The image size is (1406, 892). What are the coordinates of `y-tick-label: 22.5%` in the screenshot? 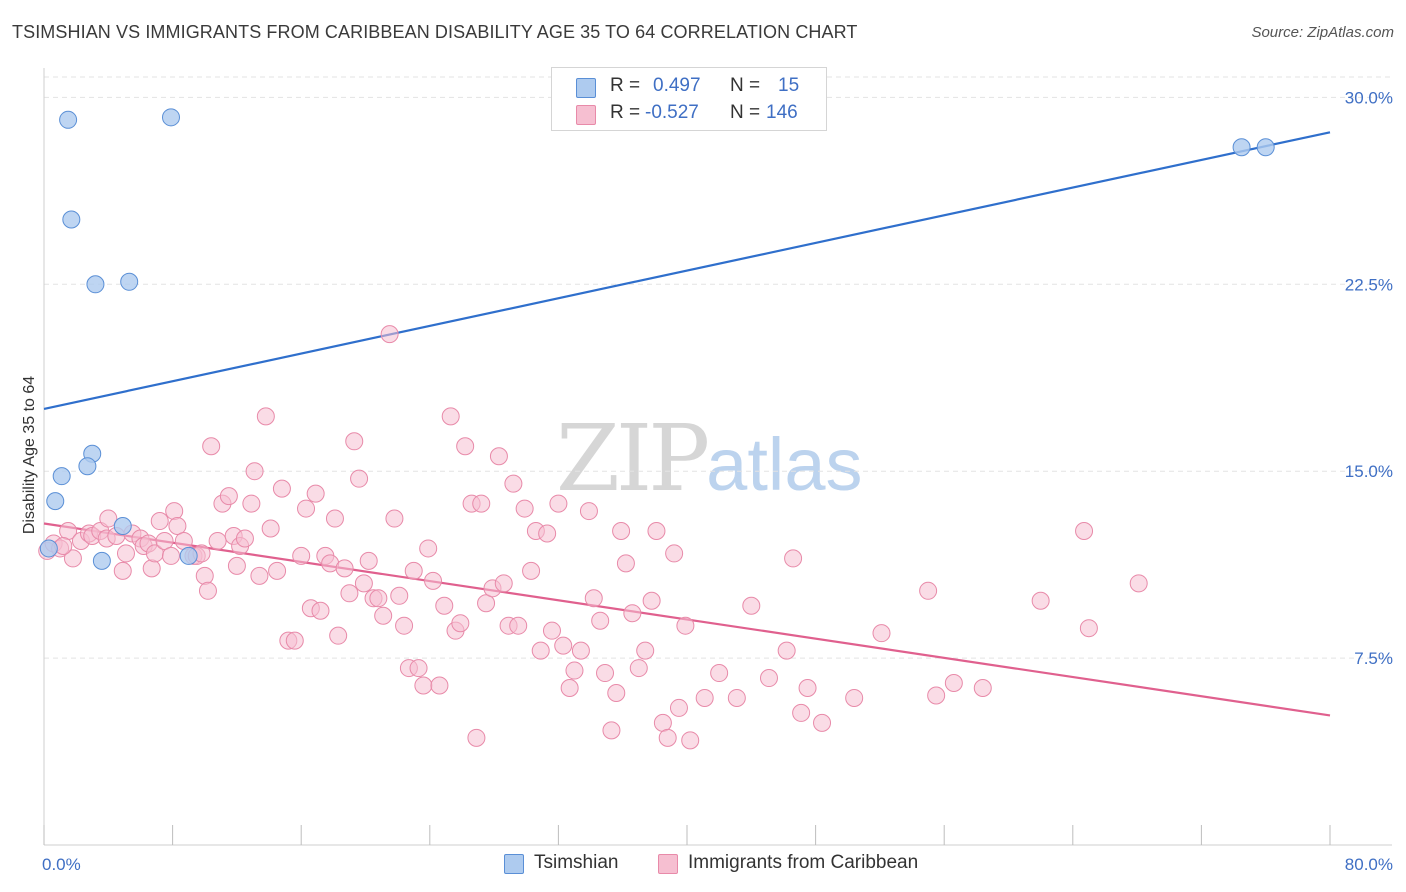 It's located at (1369, 284).